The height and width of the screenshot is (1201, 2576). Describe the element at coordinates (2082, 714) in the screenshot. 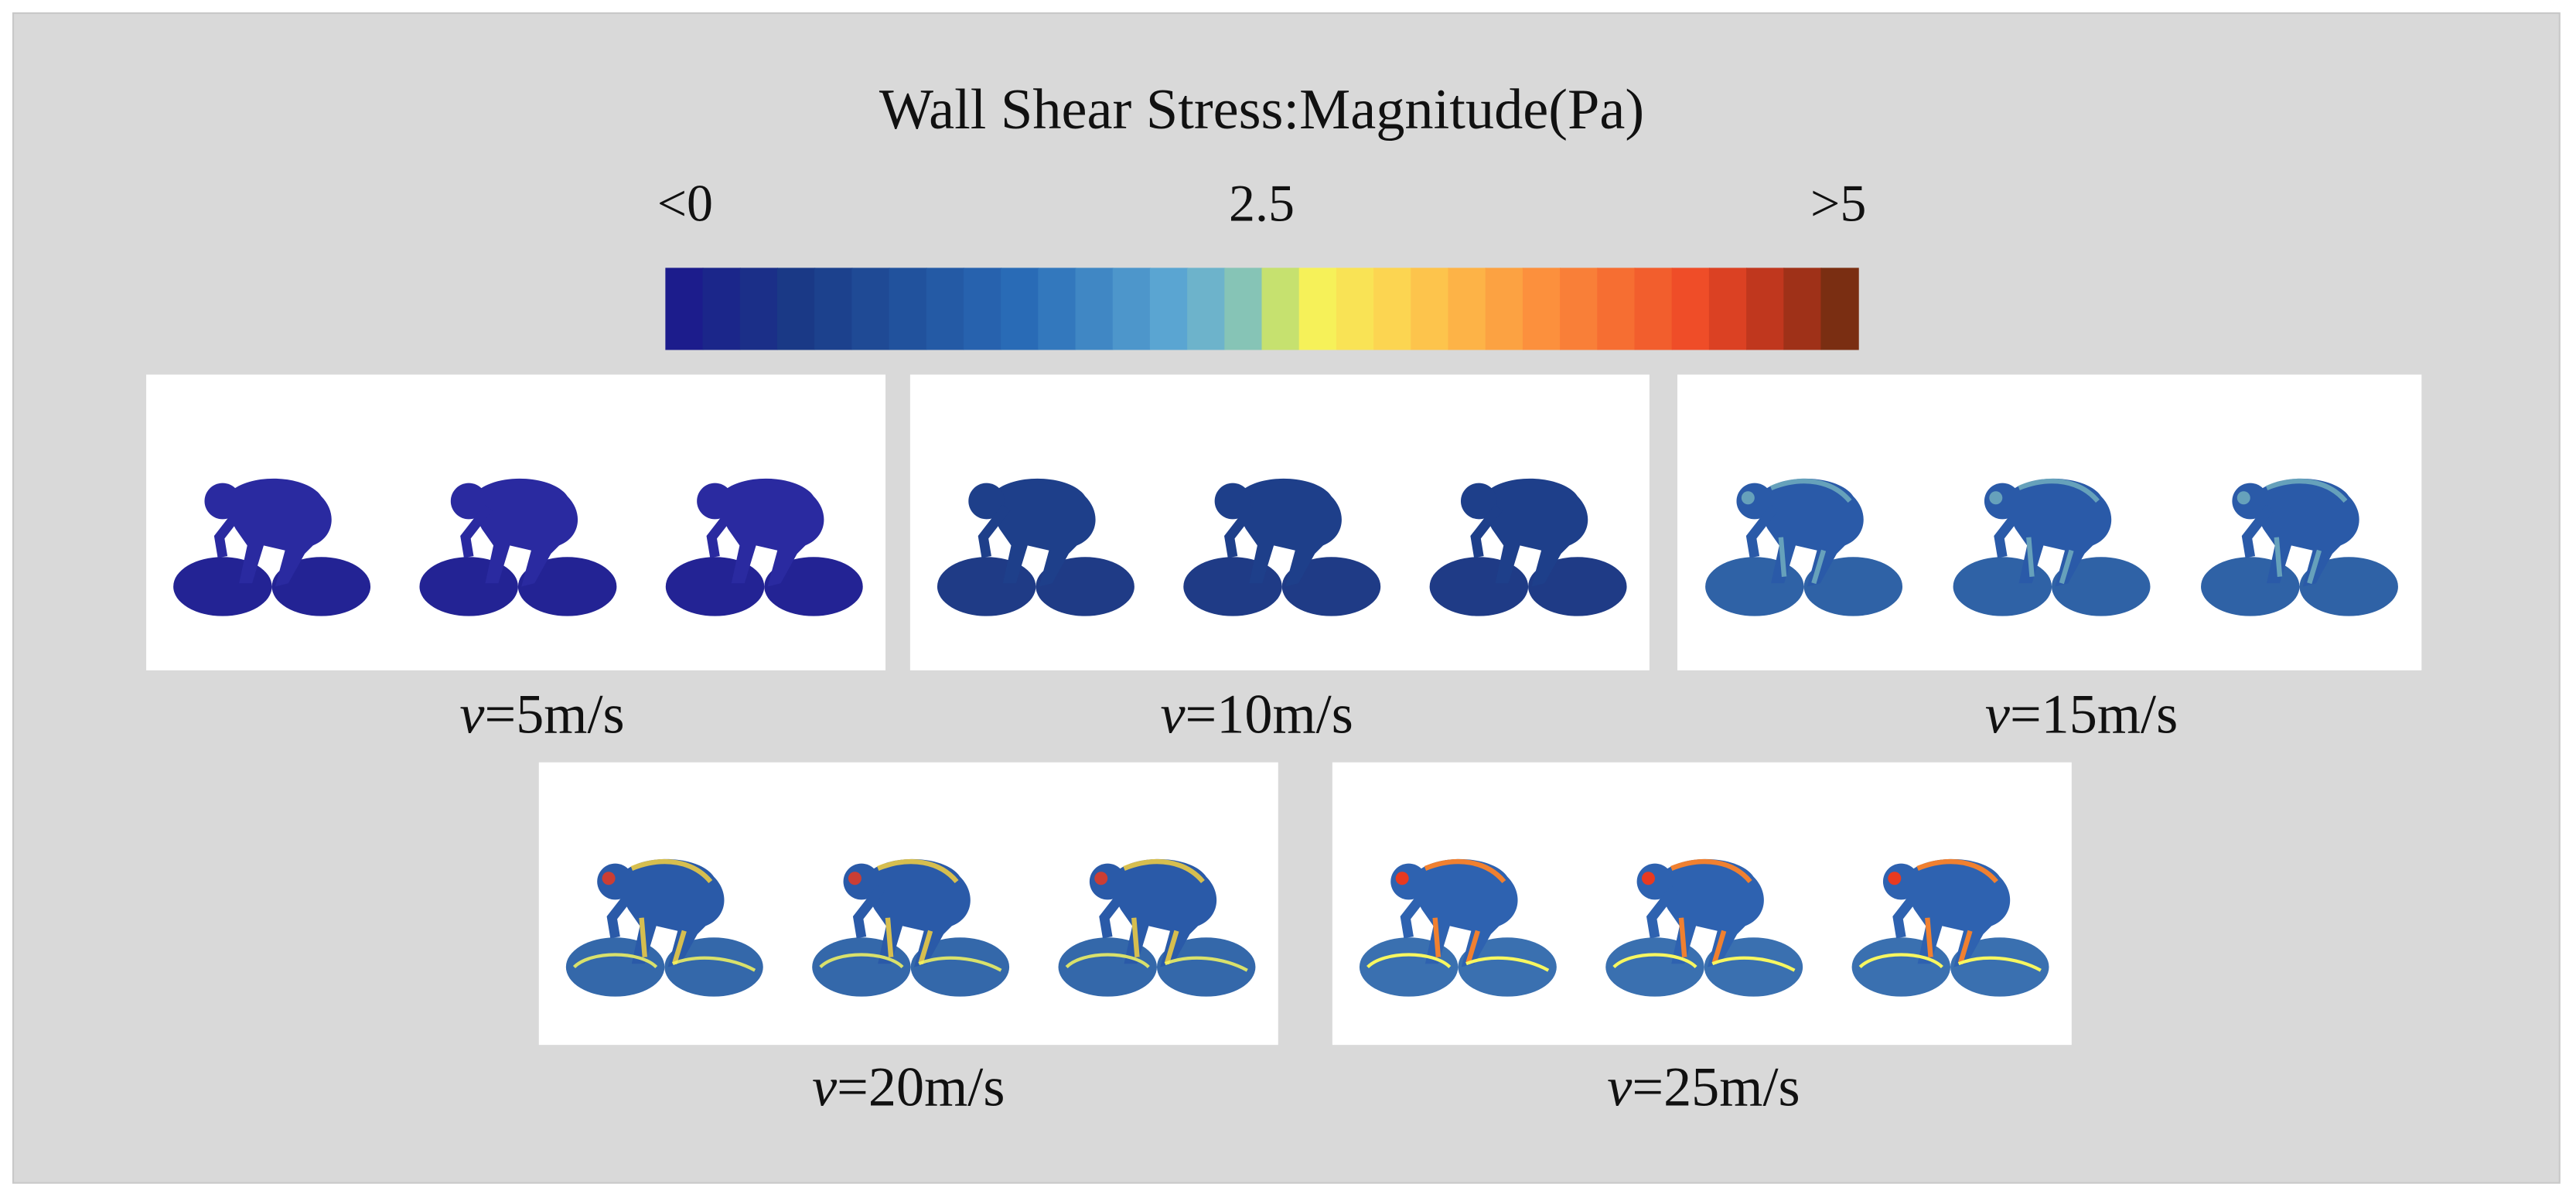

I see `panel-label: v=15m/s` at that location.